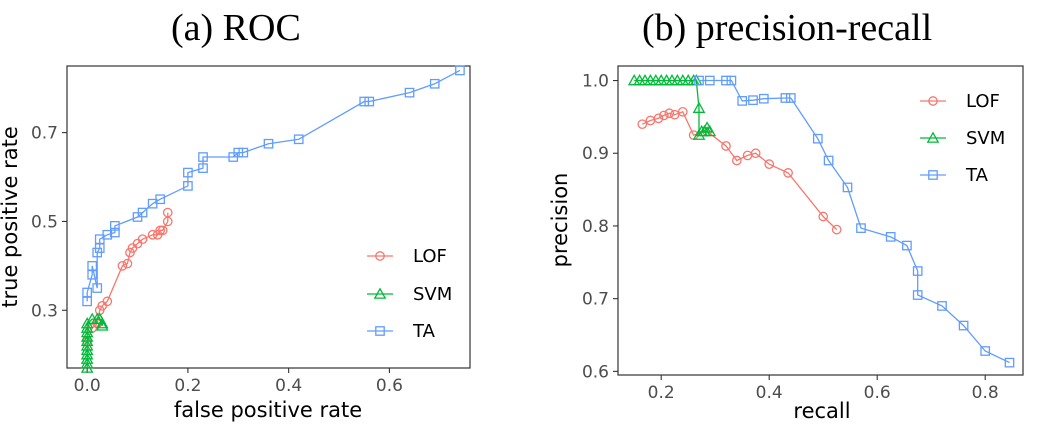 The width and height of the screenshot is (1042, 431). I want to click on chart-a-title: (a) ROC, so click(236, 28).